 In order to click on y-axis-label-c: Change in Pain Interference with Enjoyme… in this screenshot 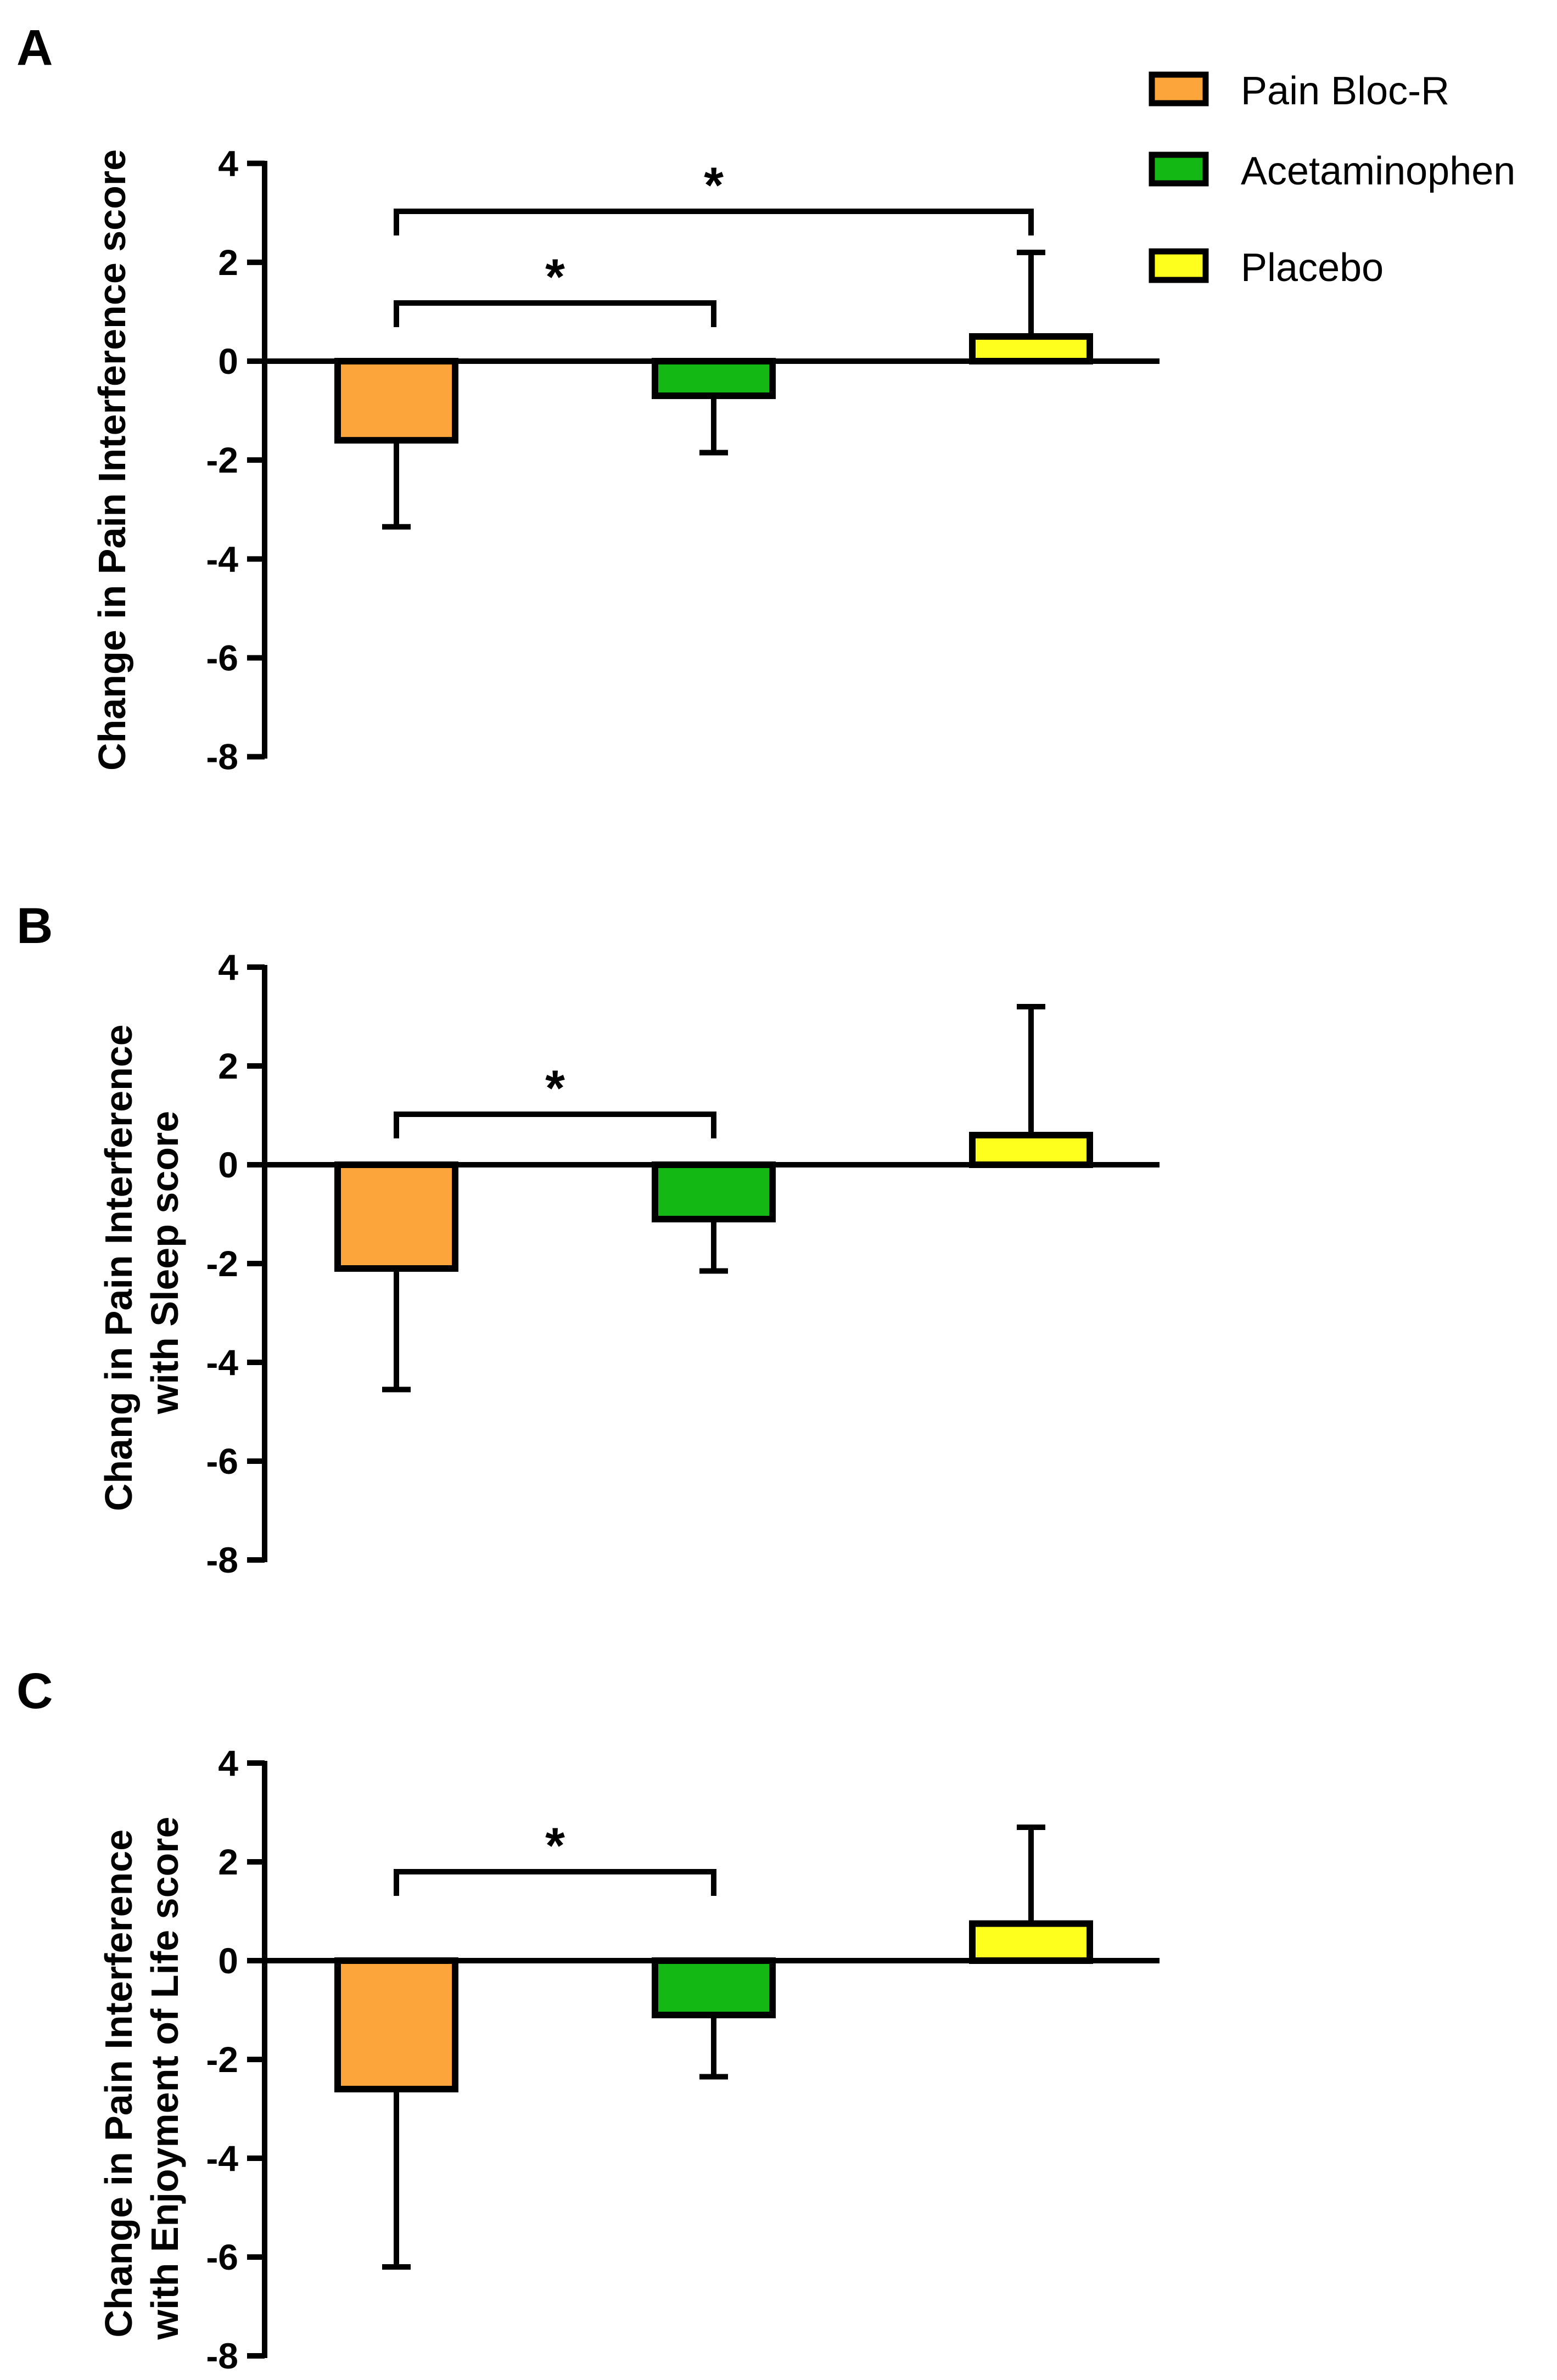, I will do `click(141, 2078)`.